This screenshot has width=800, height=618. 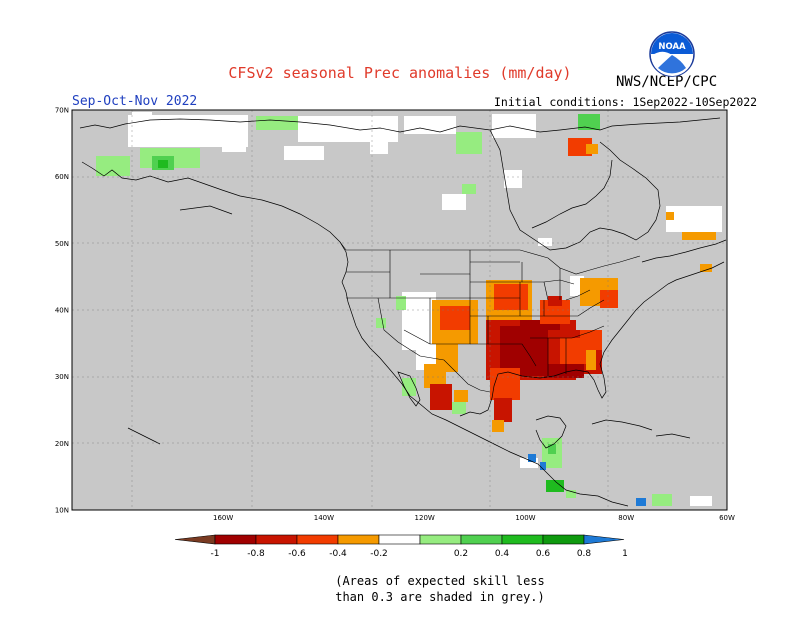 What do you see at coordinates (62, 377) in the screenshot?
I see `lat-label: 30N` at bounding box center [62, 377].